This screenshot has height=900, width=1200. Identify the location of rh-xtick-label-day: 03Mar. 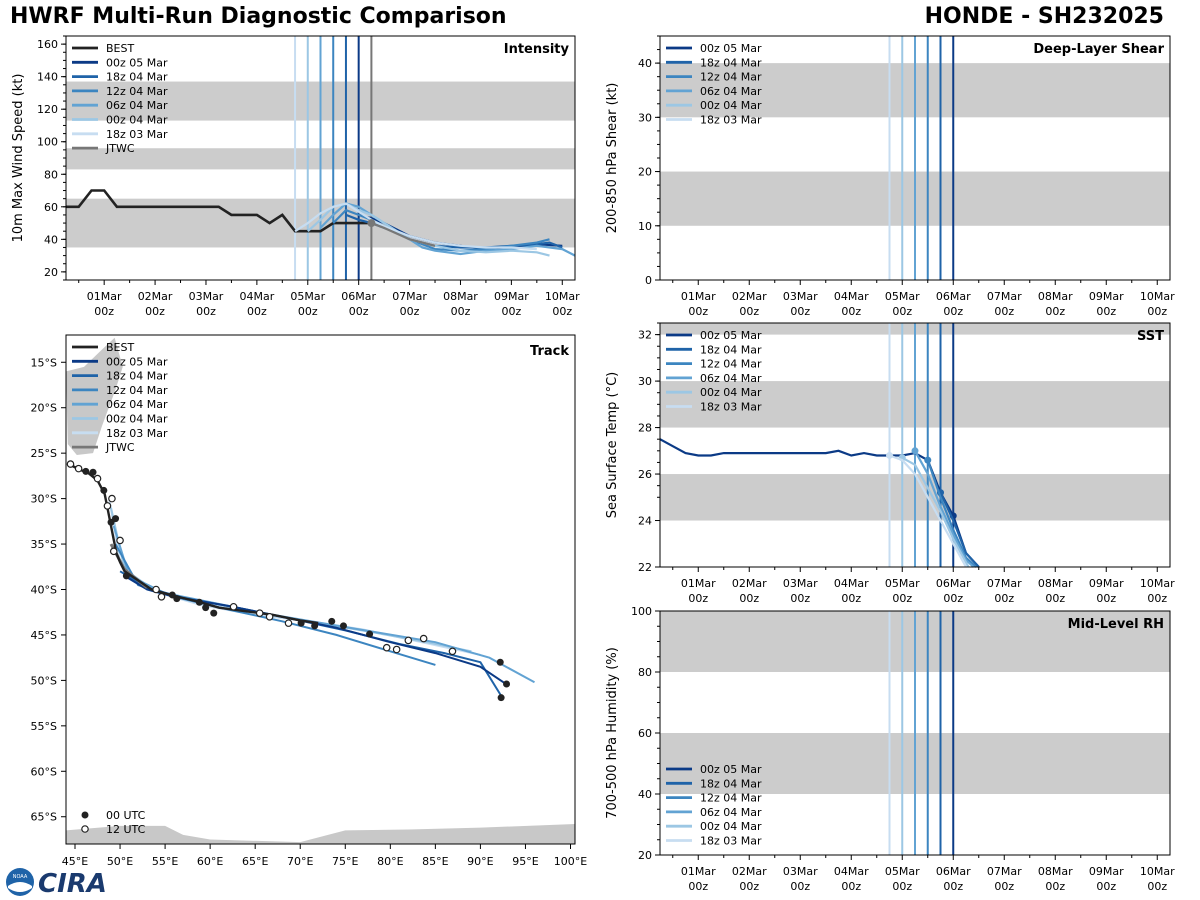
(800, 871).